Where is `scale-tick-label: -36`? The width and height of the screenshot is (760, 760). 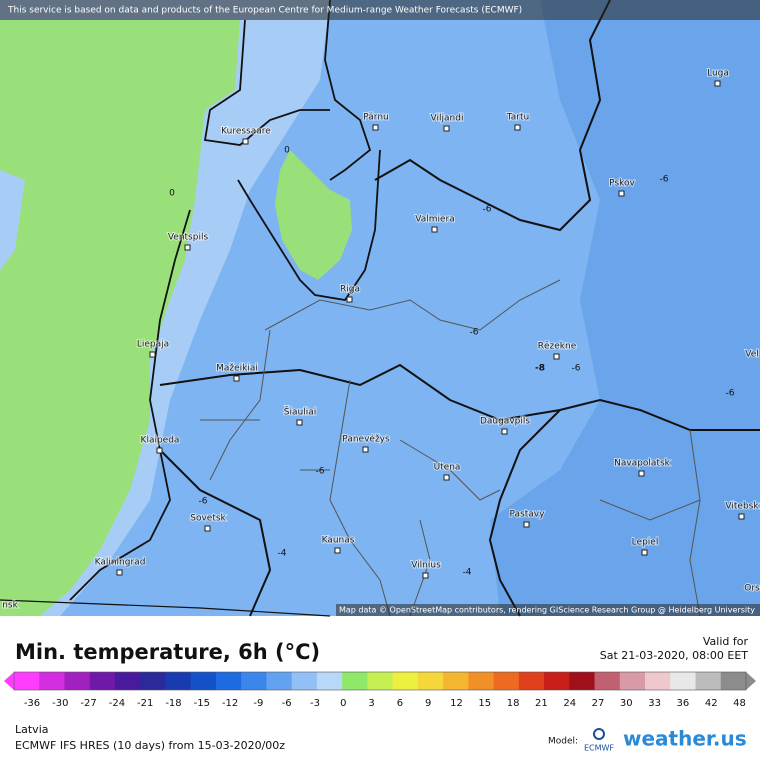 scale-tick-label: -36 is located at coordinates (32, 703).